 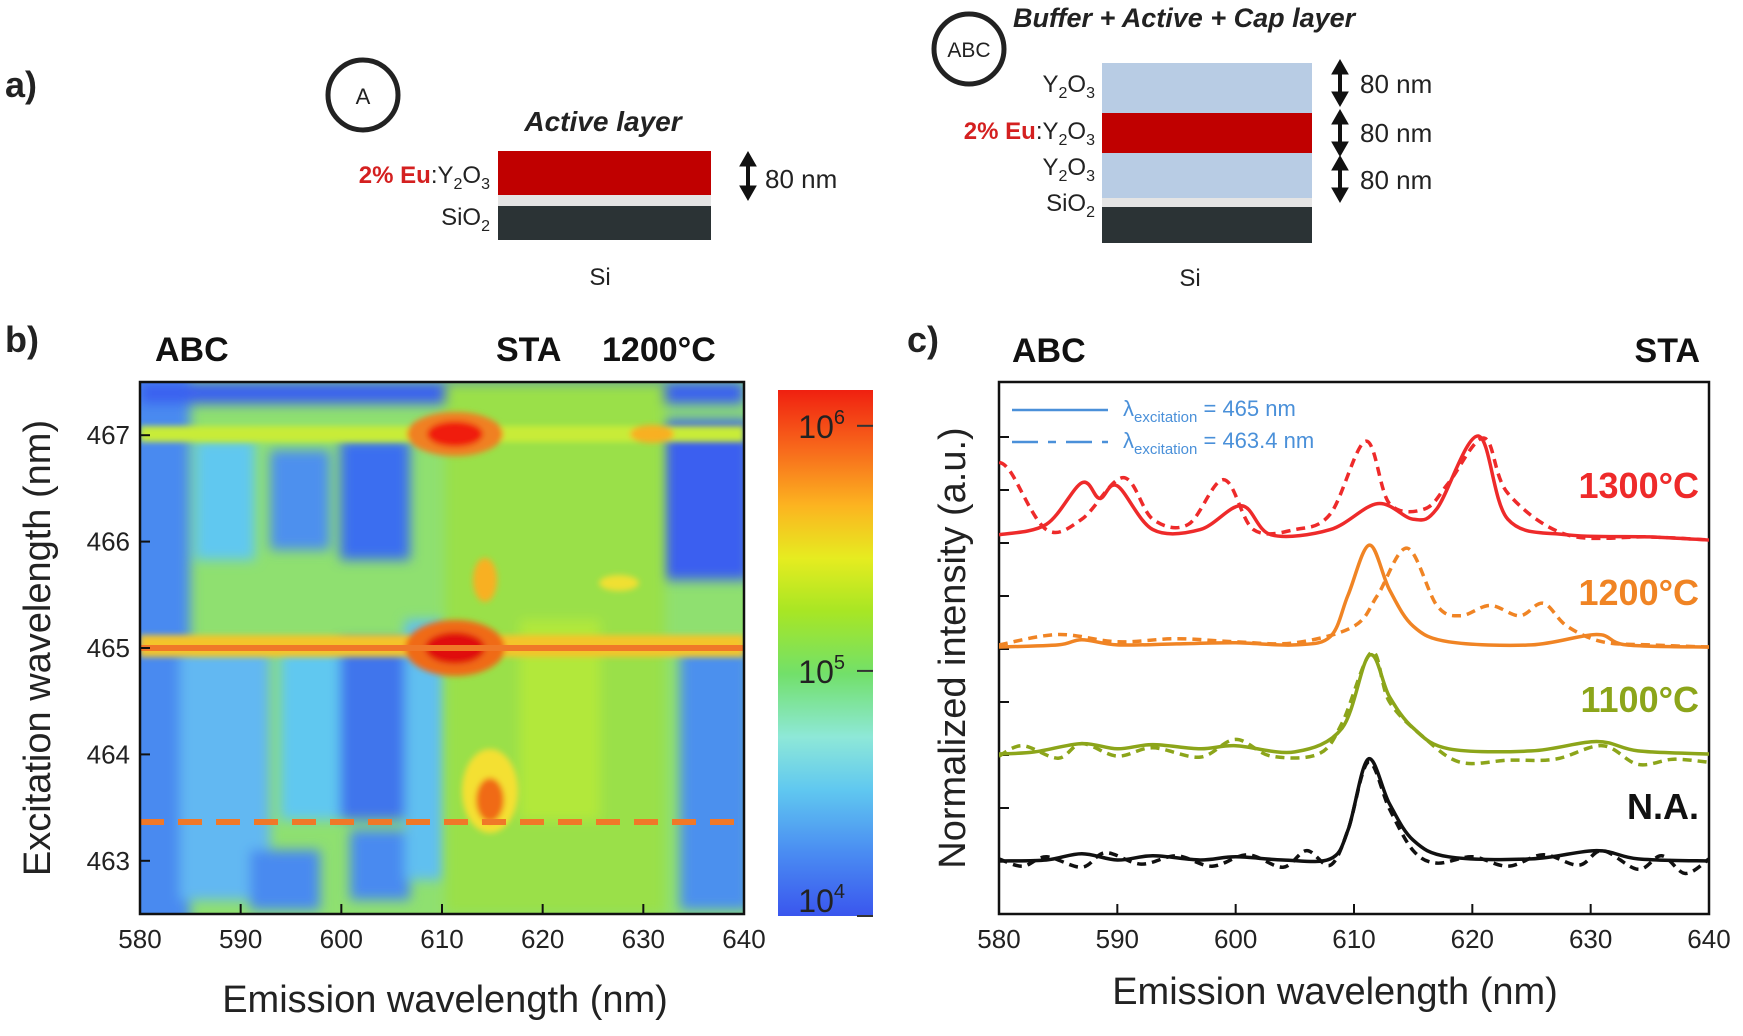 I want to click on series-1300-c-dashed-line, so click(x=1354, y=489).